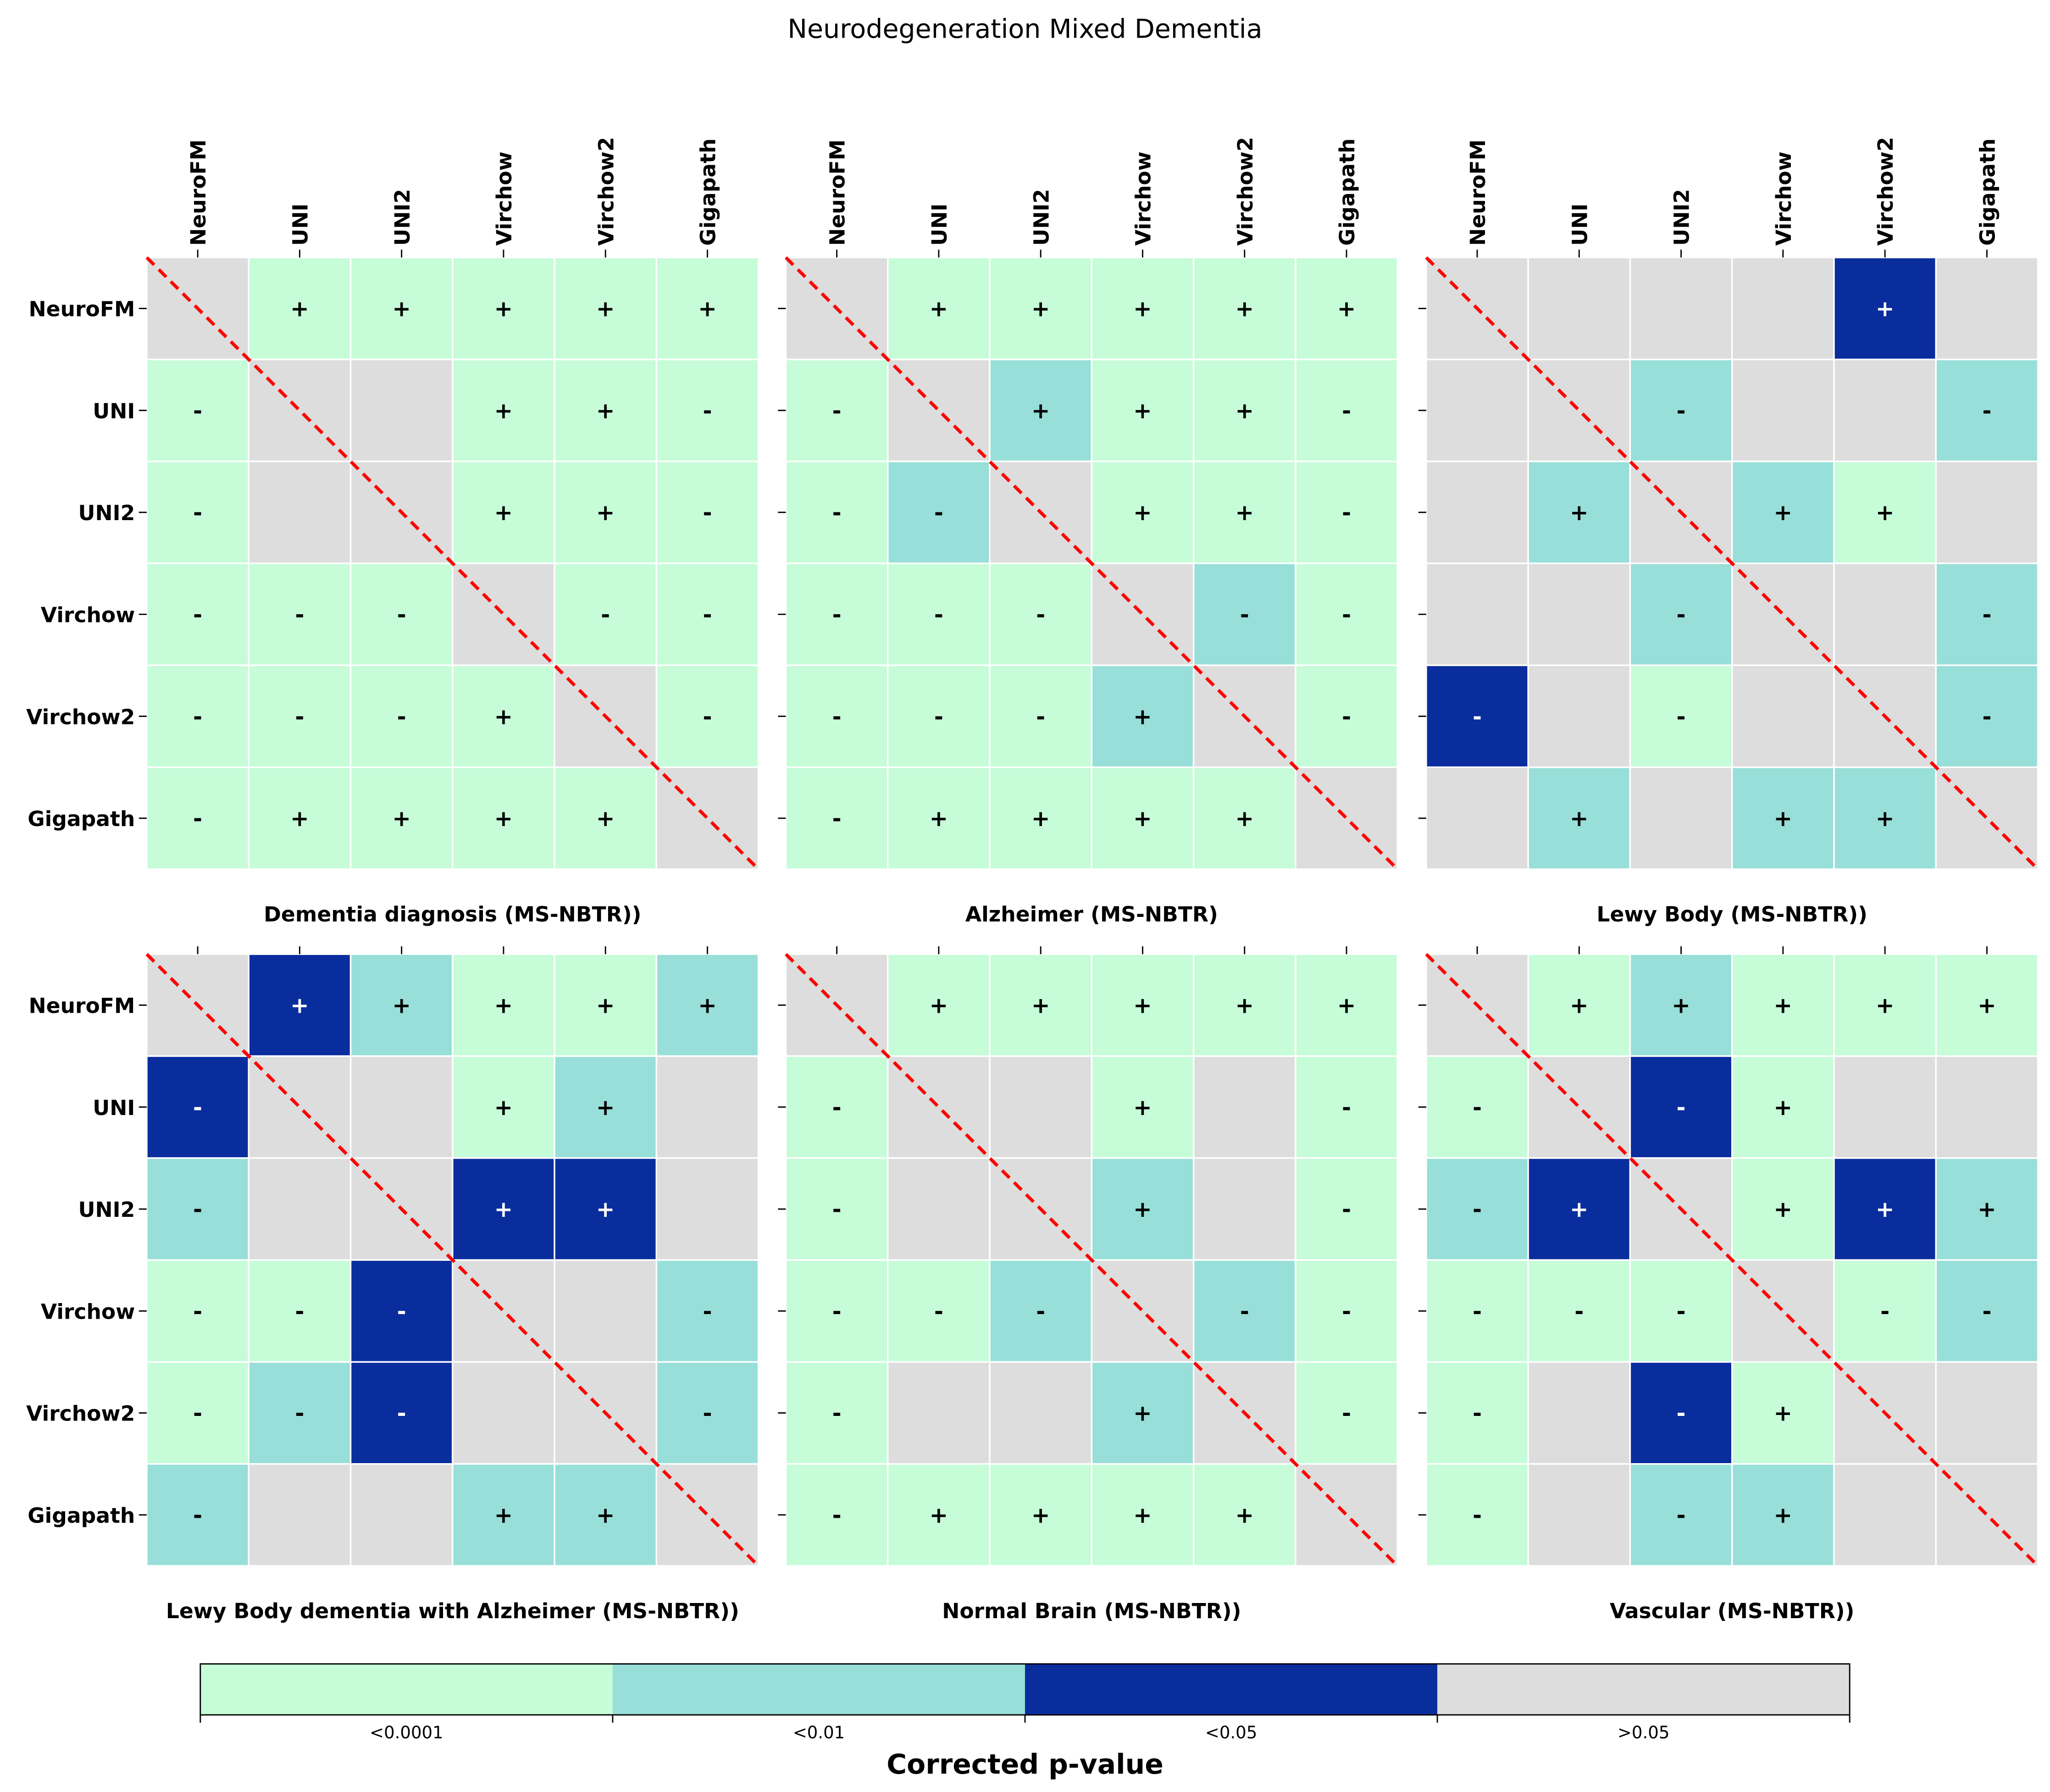 Image resolution: width=2050 pixels, height=1792 pixels. Describe the element at coordinates (88, 615) in the screenshot. I see `y-tick-label: Virchow` at that location.